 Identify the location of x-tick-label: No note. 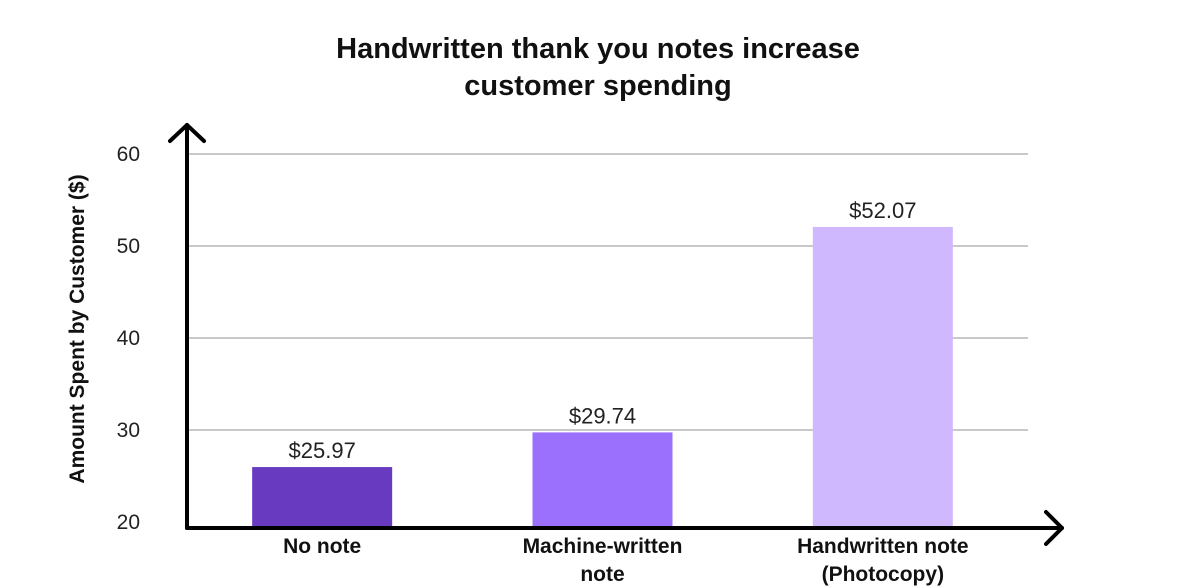
(322, 546).